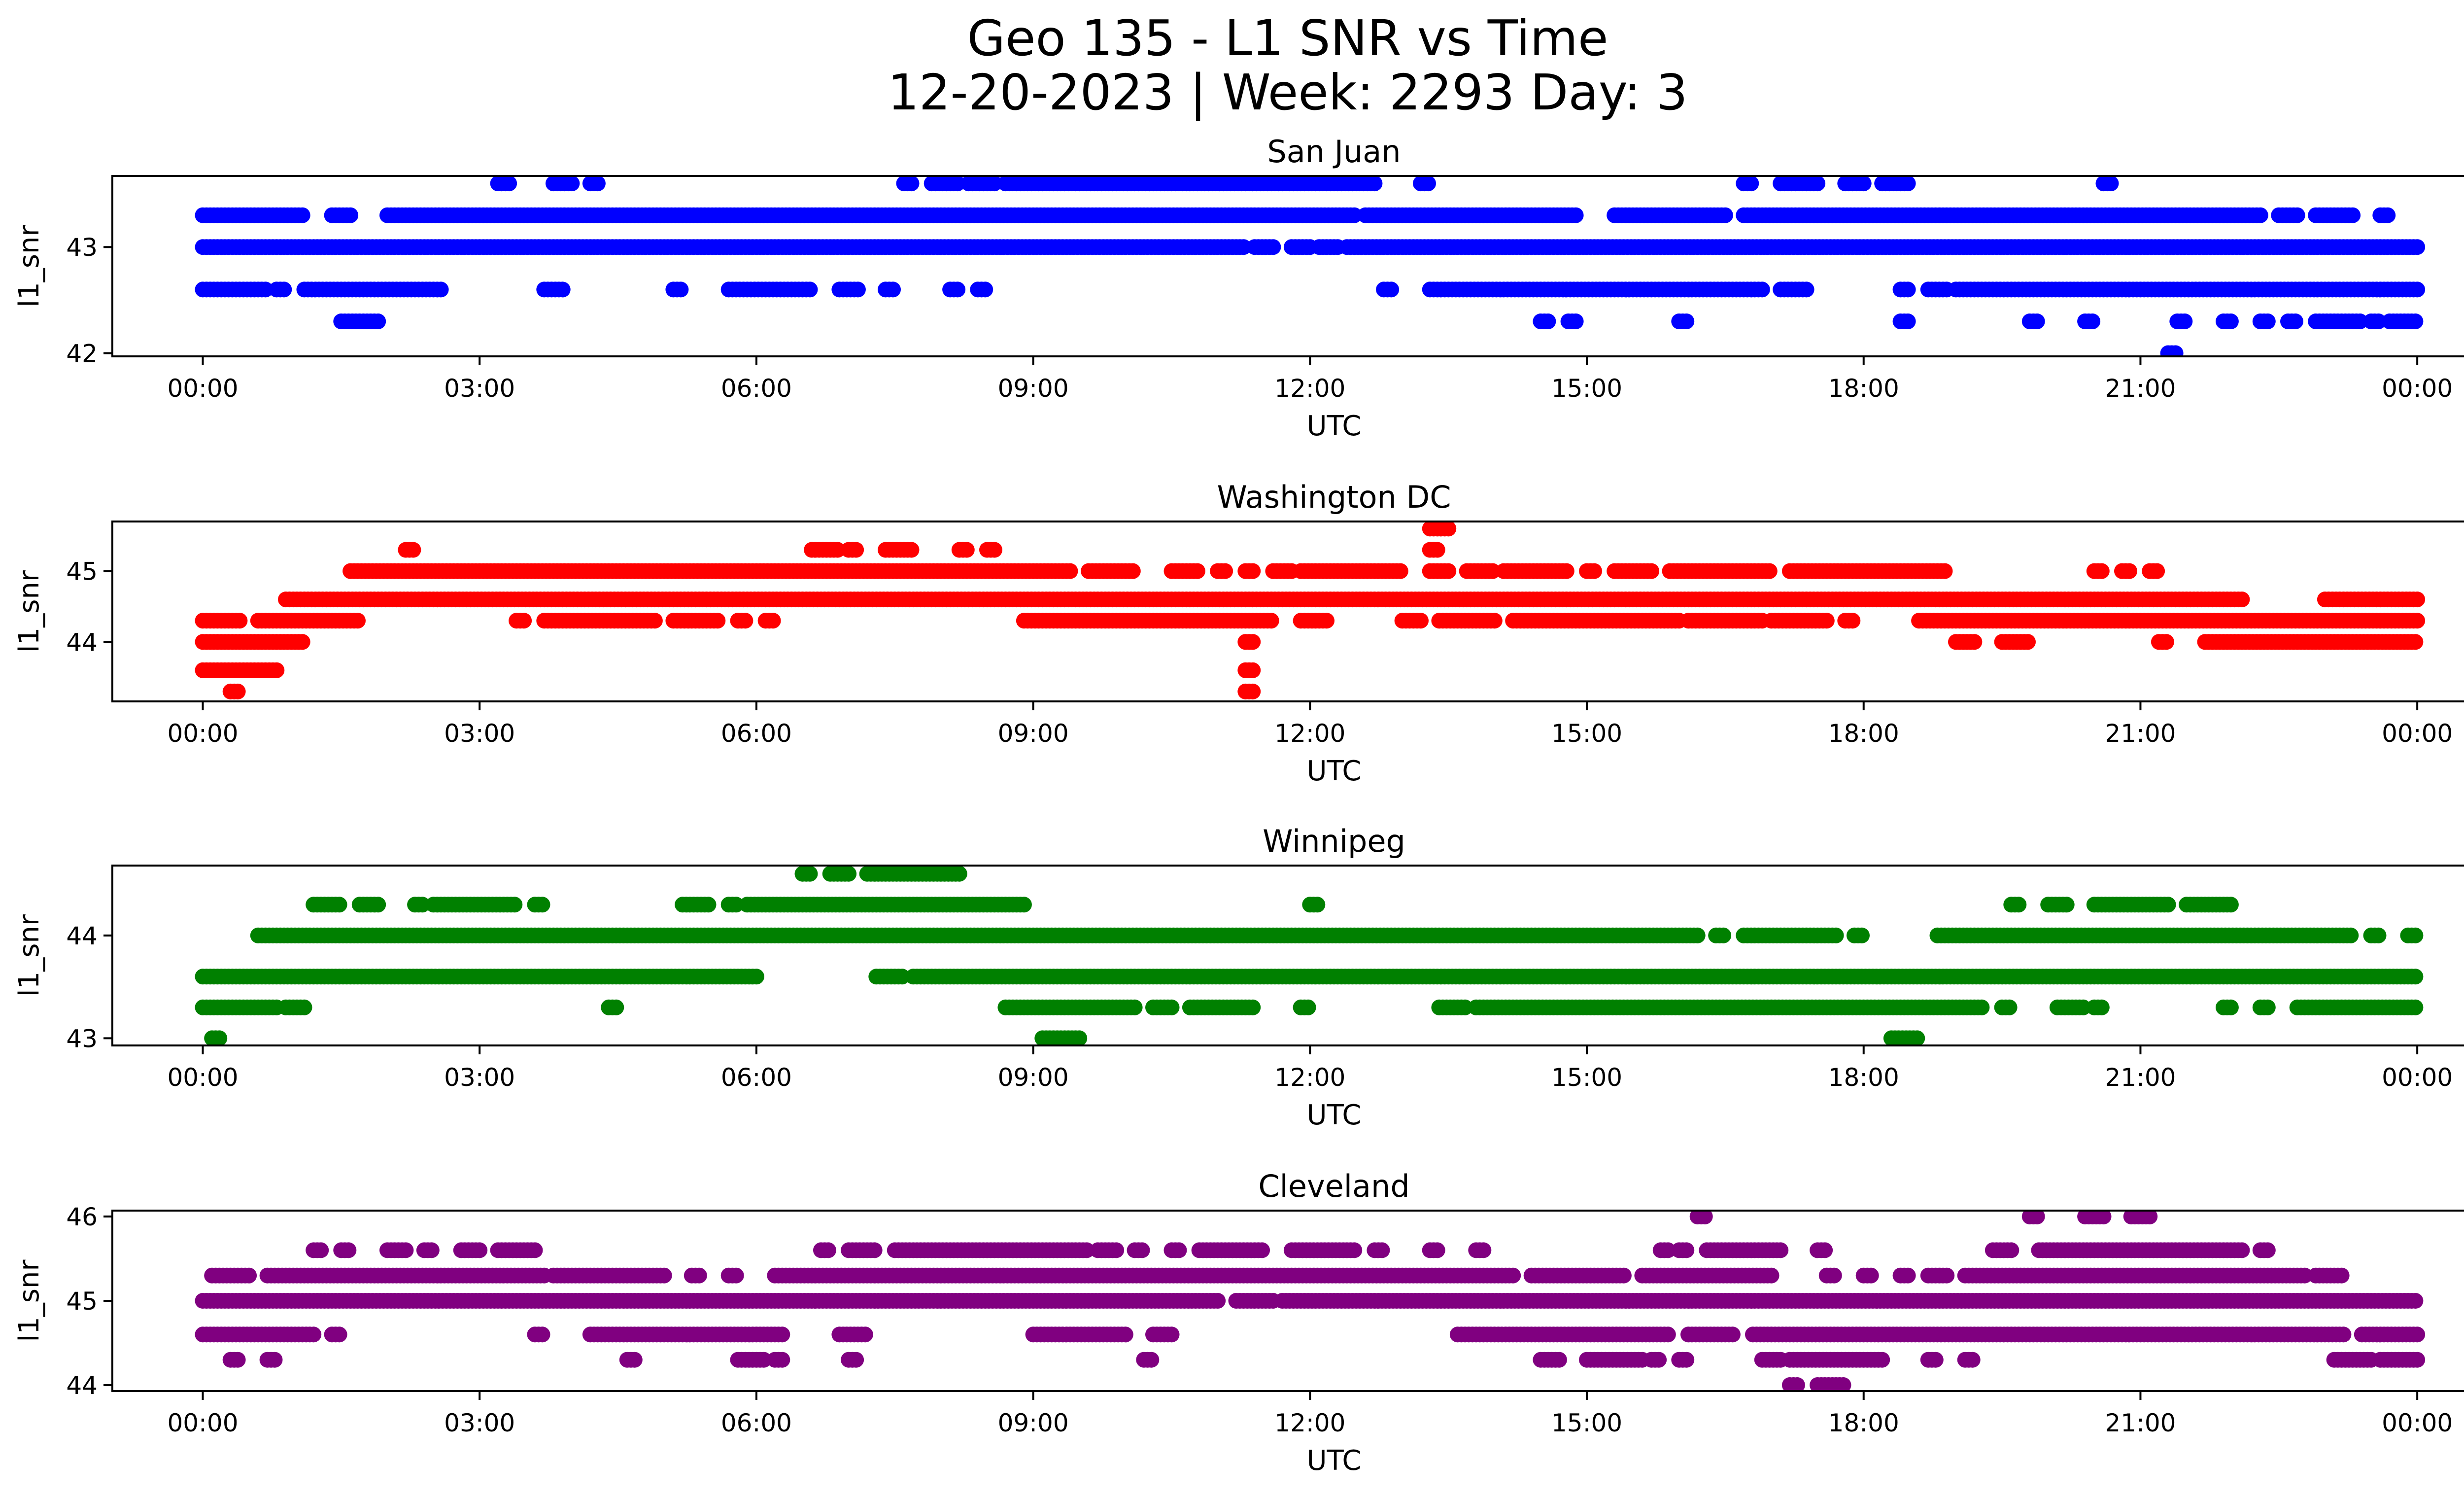  I want to click on y-axis-label: l1_snr, so click(29, 266).